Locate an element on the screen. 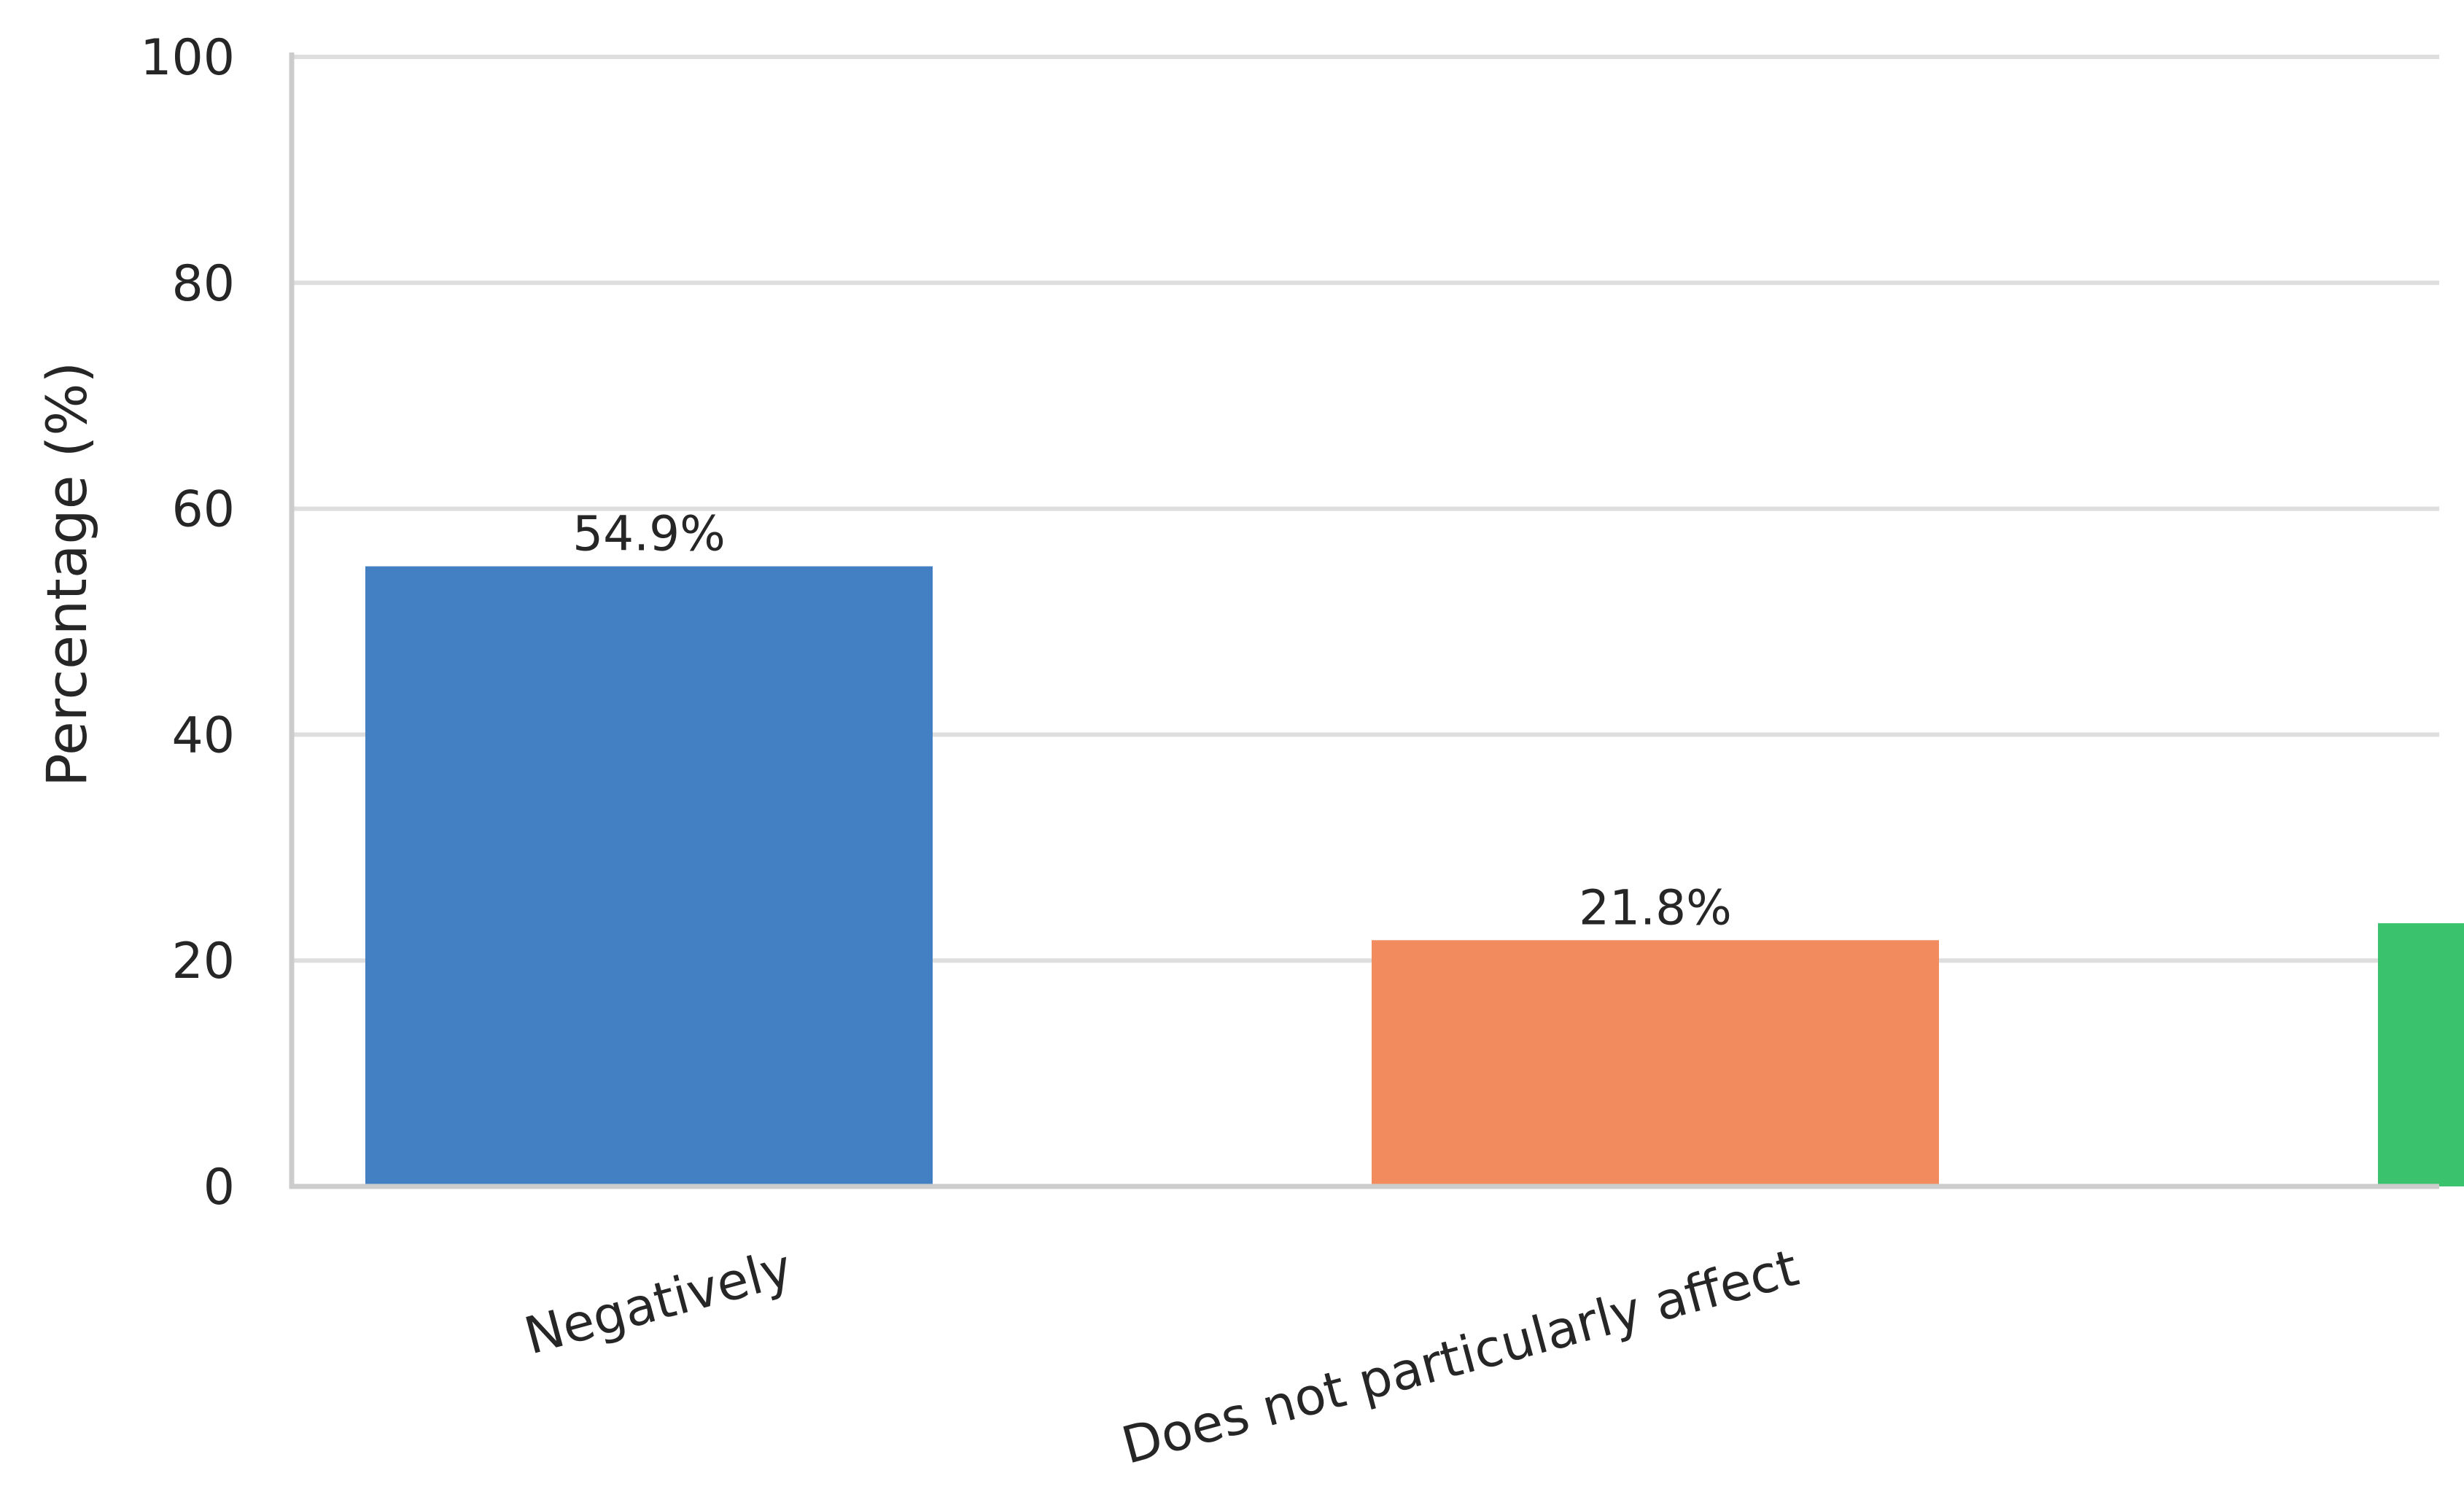  y-tick-label: 60 is located at coordinates (203, 510).